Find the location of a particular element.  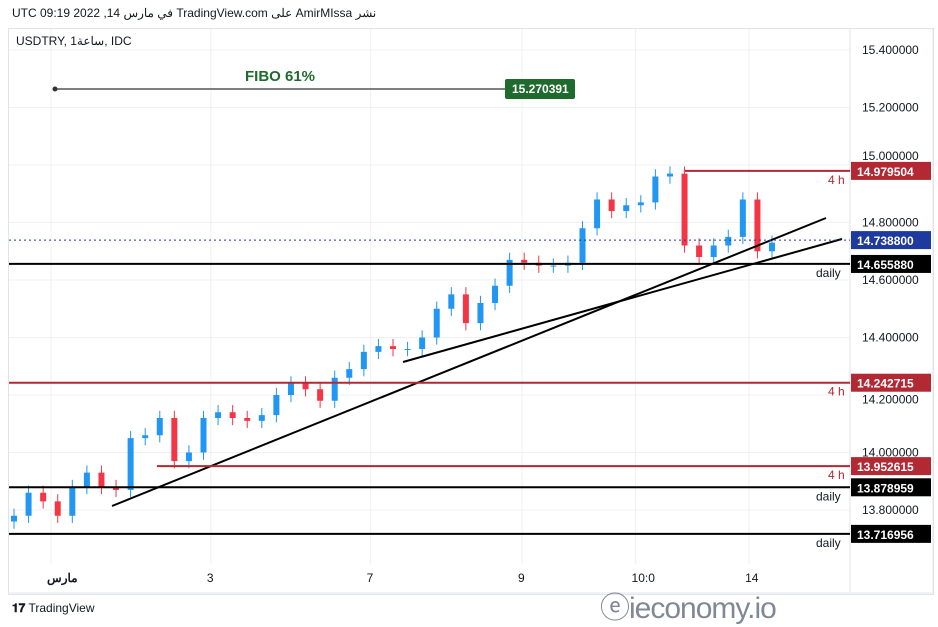

level-price: 13.878959 is located at coordinates (885, 488).